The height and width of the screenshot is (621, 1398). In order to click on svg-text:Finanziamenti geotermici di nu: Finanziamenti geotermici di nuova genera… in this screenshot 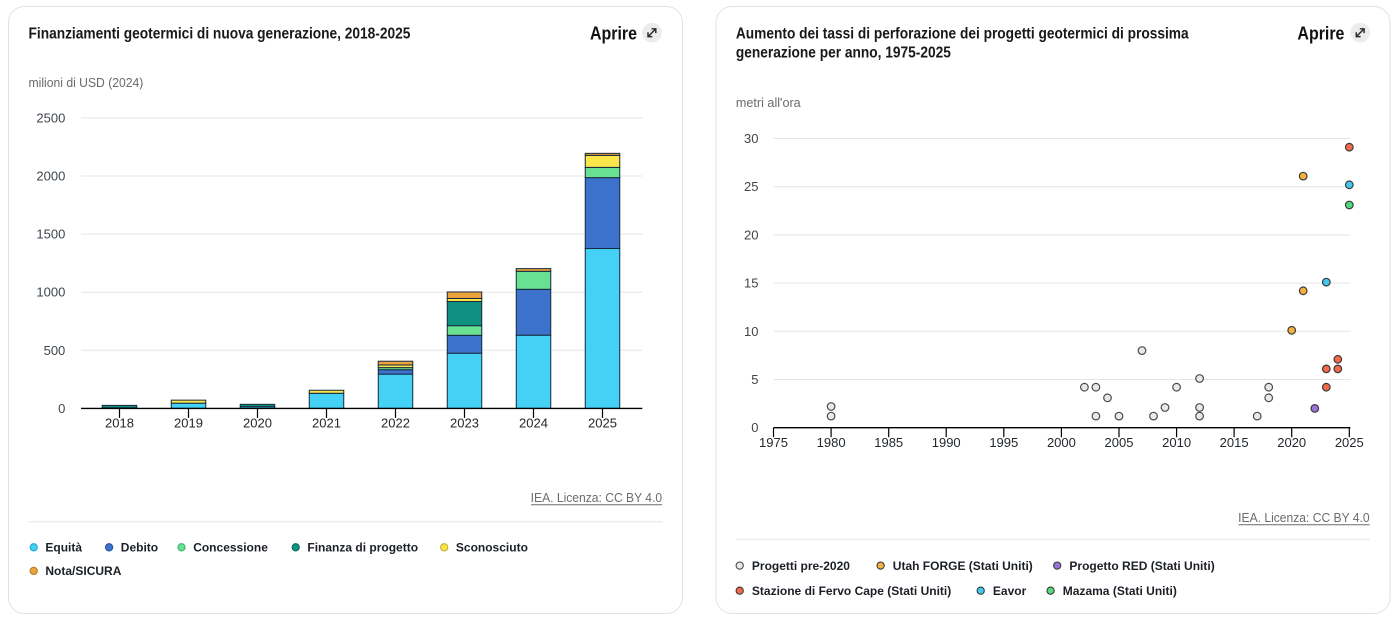, I will do `click(220, 34)`.